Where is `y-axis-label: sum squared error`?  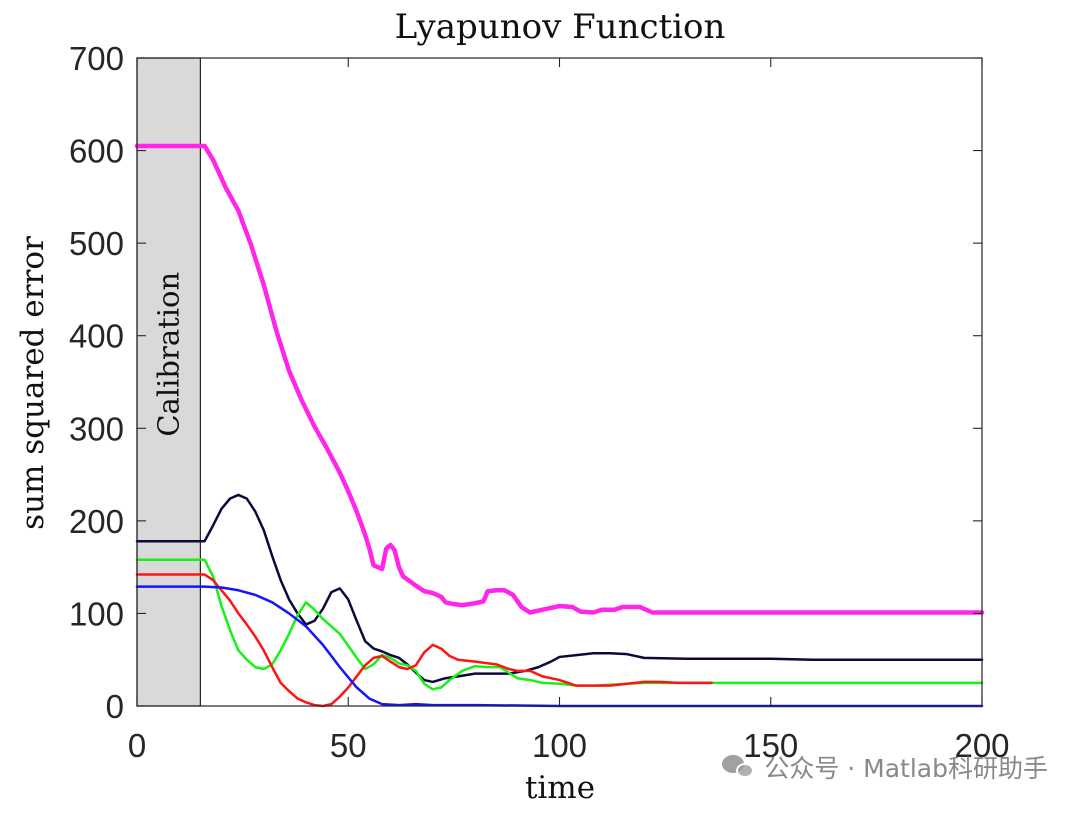 y-axis-label: sum squared error is located at coordinates (33, 383).